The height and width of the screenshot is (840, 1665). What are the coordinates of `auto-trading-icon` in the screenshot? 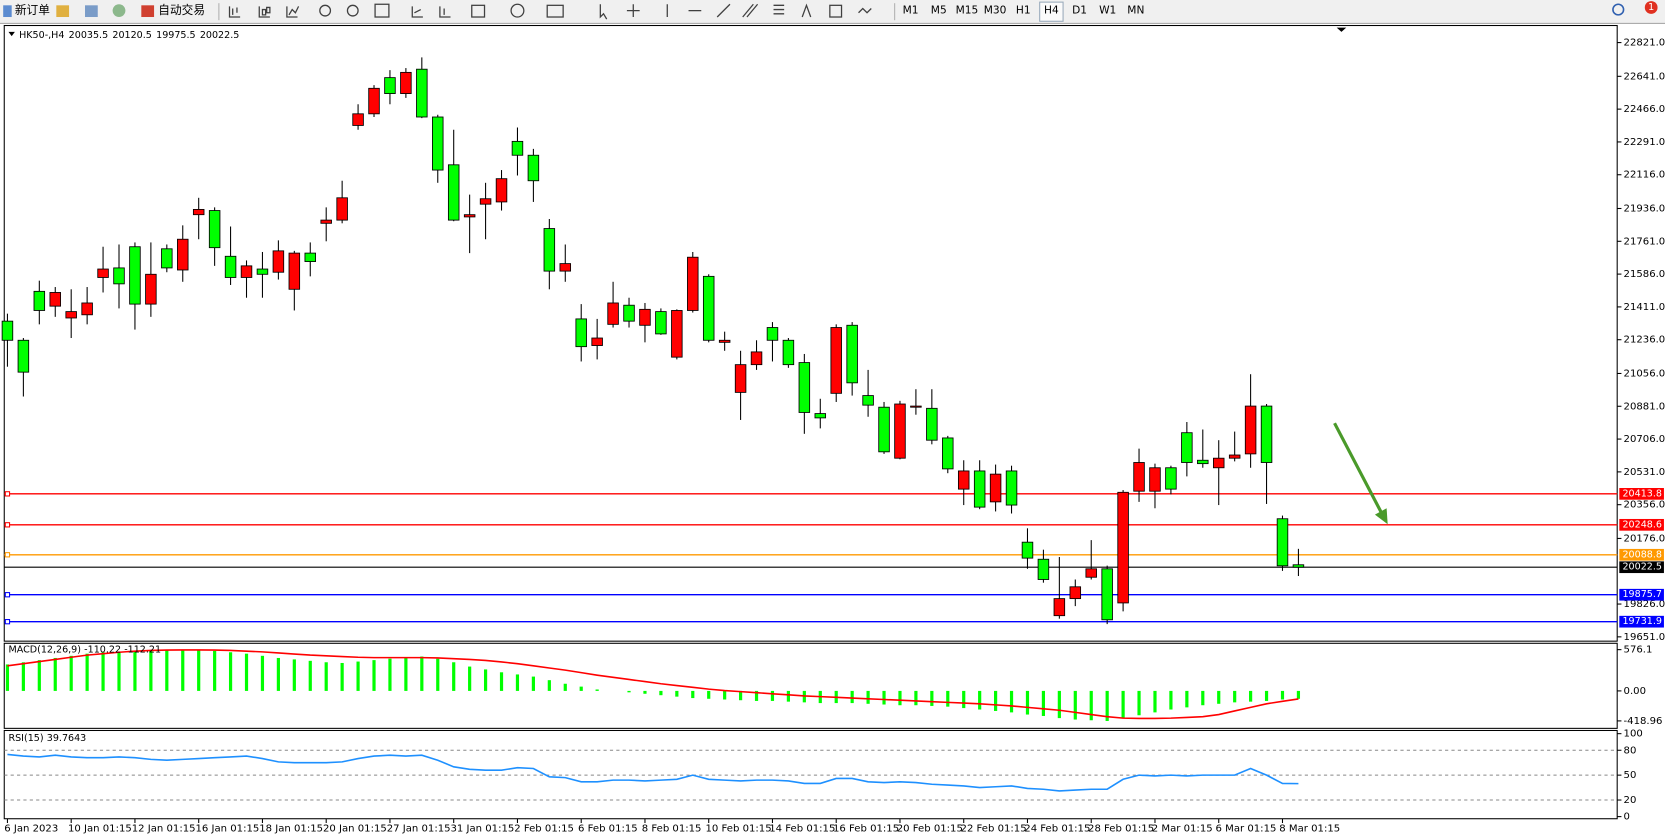 It's located at (148, 11).